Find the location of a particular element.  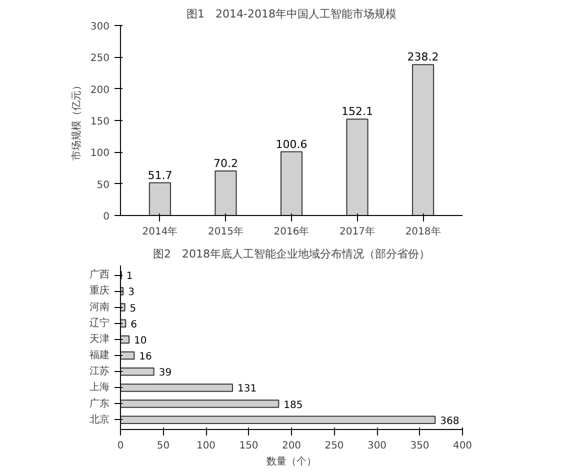

y-tick-label: 250 is located at coordinates (100, 58).